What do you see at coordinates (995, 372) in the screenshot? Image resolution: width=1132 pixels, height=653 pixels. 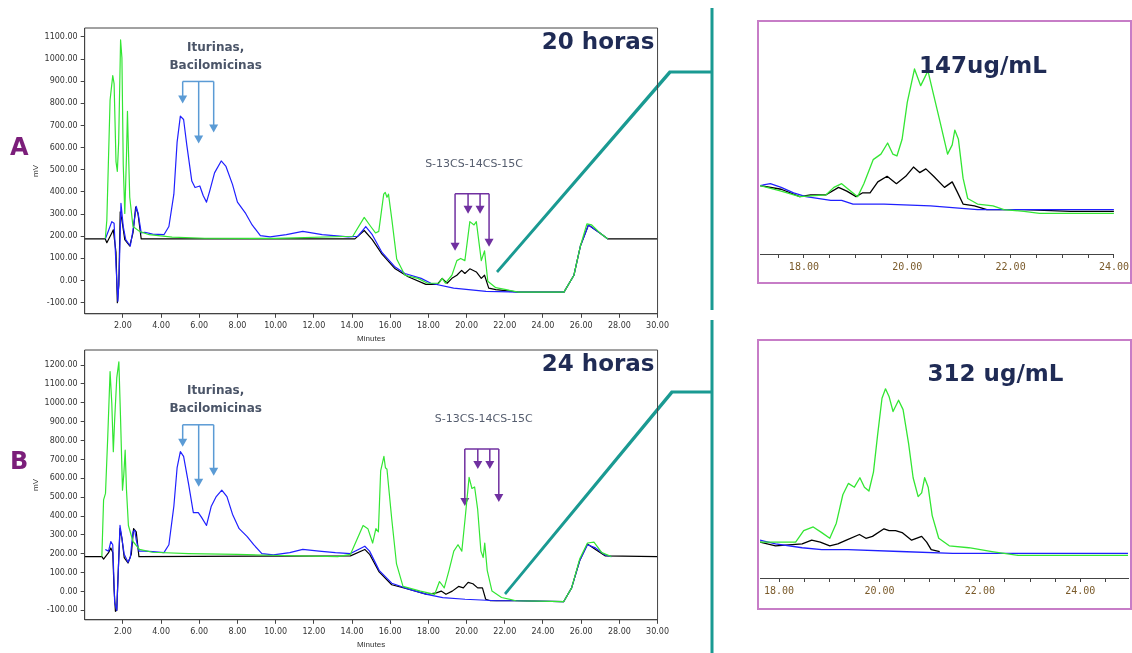 I see `chart-title: 312 ug/mL` at bounding box center [995, 372].